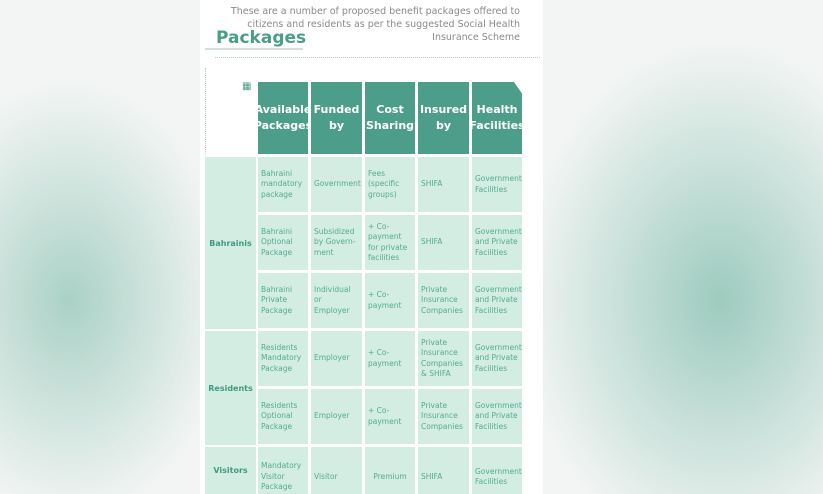 The height and width of the screenshot is (494, 823). I want to click on table-cell: Residents Mandatory Package, so click(283, 358).